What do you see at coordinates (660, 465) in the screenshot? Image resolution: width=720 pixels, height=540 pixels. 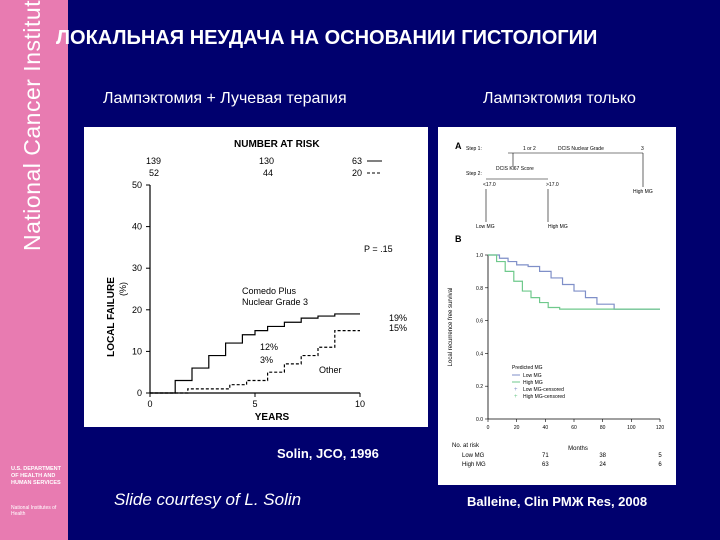 I see `at-risk-value: 6` at bounding box center [660, 465].